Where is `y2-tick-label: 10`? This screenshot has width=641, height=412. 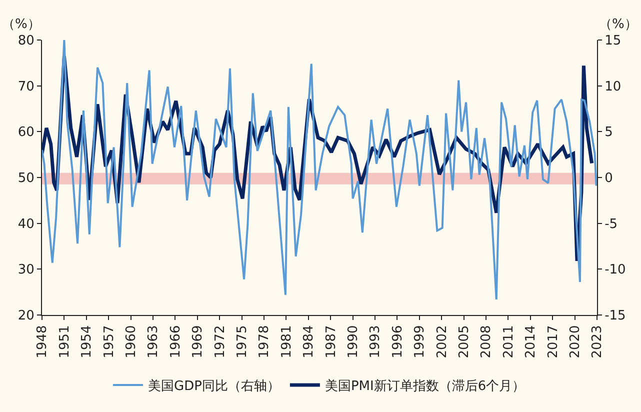
y2-tick-label: 10 is located at coordinates (613, 86).